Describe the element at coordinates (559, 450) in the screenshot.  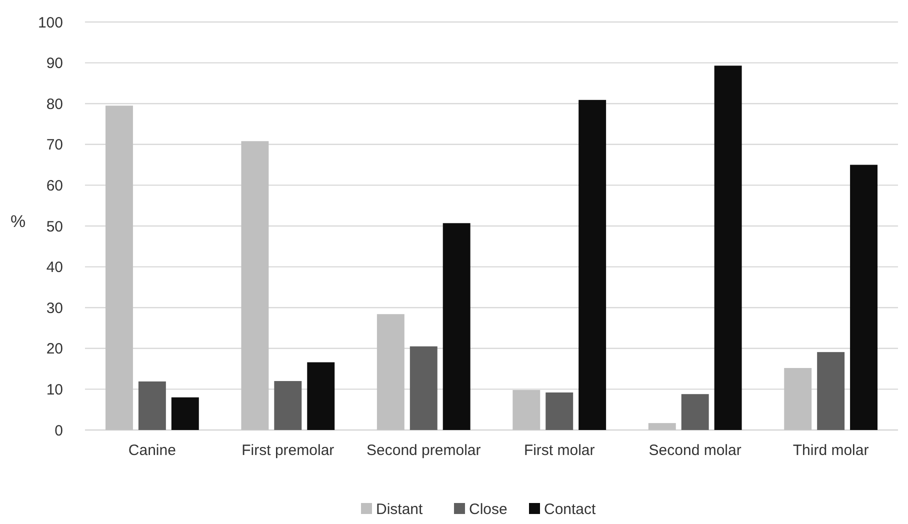
I see `x-tick-label: First molar` at that location.